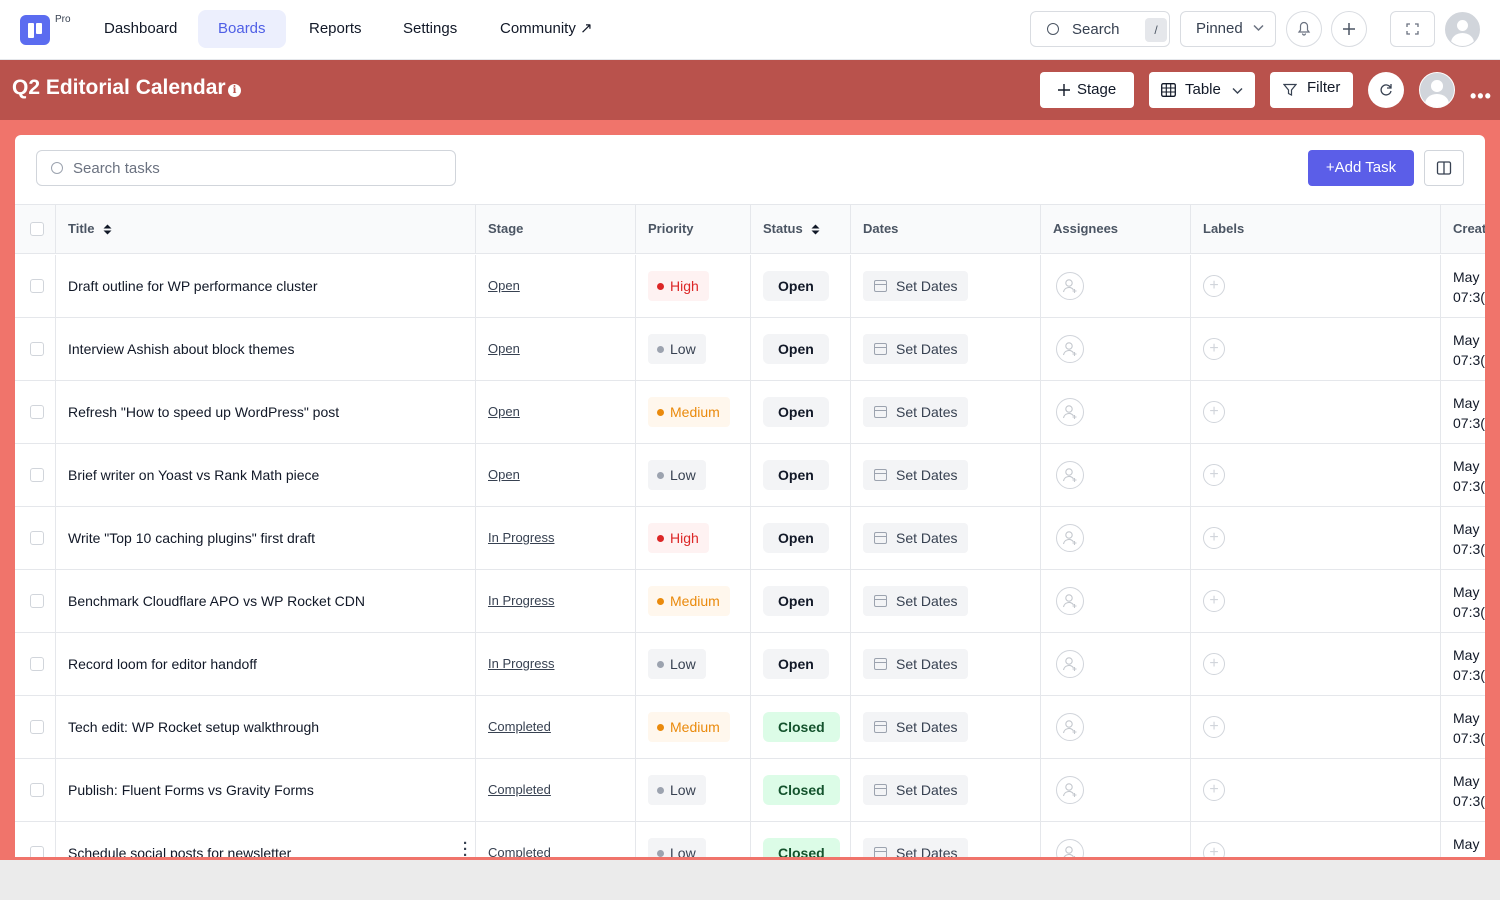 Image resolution: width=1500 pixels, height=900 pixels. Describe the element at coordinates (946, 229) in the screenshot. I see `column-dates: Dates` at that location.